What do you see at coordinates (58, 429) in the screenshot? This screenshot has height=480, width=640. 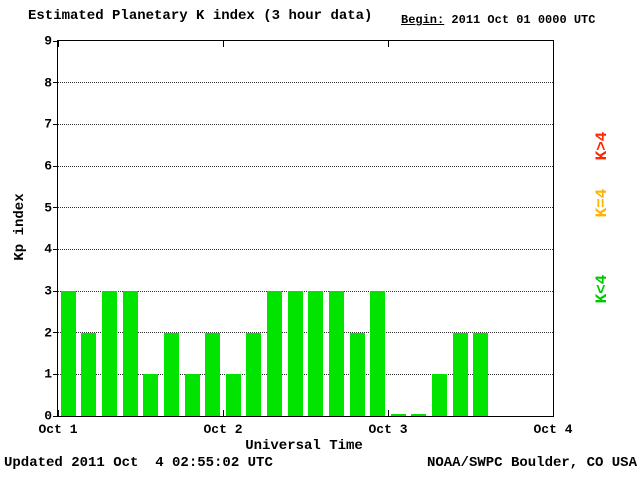 I see `x-axis-tick-label: Oct 1` at bounding box center [58, 429].